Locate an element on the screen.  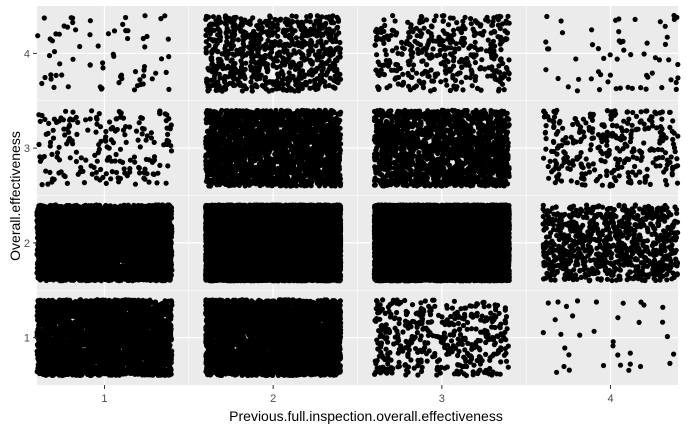
cell-1-2-points is located at coordinates (104, 242).